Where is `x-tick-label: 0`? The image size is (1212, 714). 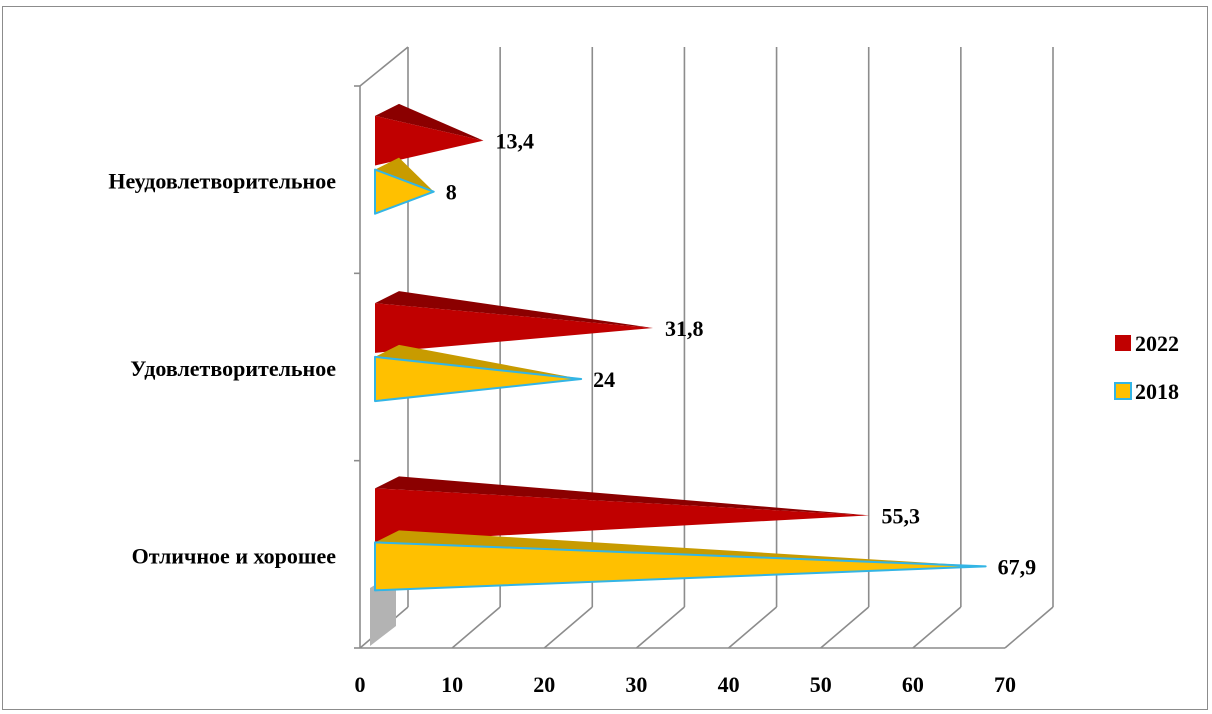
x-tick-label: 0 is located at coordinates (360, 684).